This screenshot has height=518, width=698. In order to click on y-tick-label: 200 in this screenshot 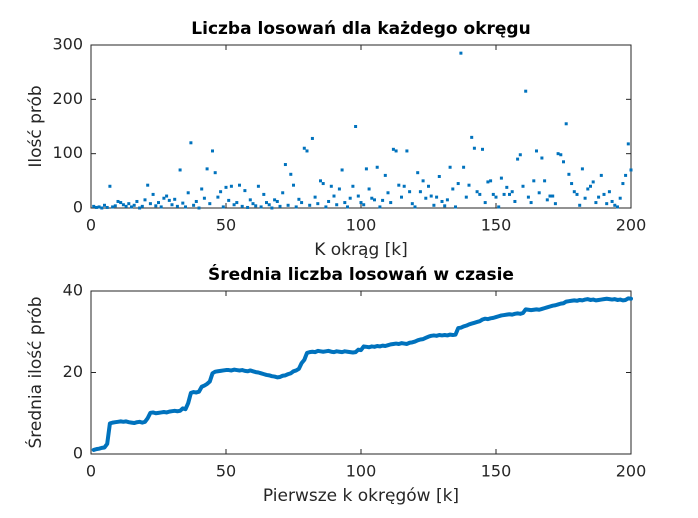, I will do `click(67, 98)`.